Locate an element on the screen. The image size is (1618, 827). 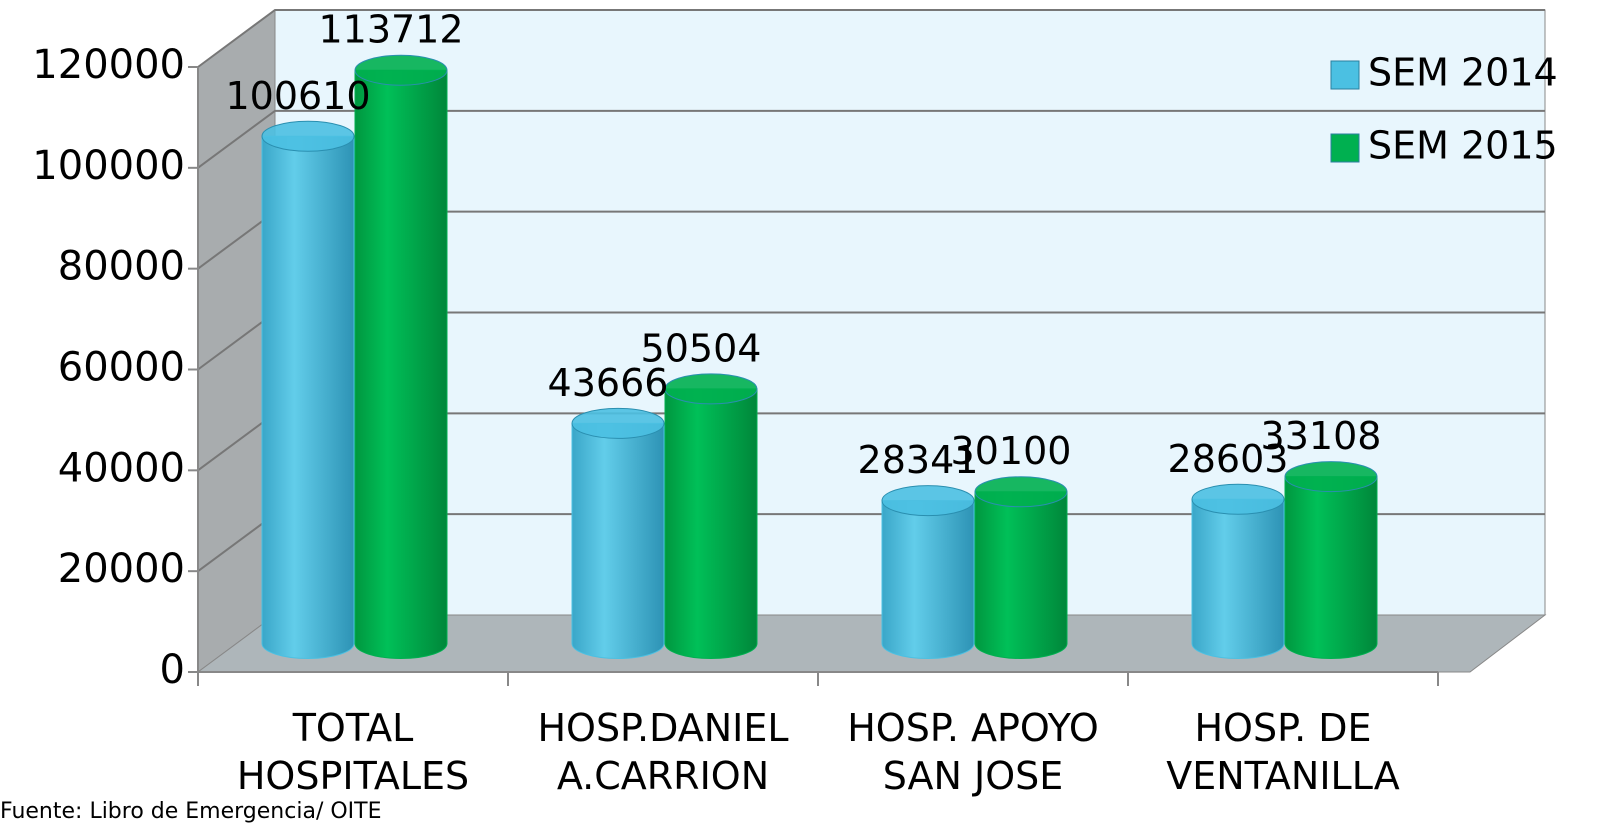
y-tick-label: 20000 is located at coordinates (121, 569).